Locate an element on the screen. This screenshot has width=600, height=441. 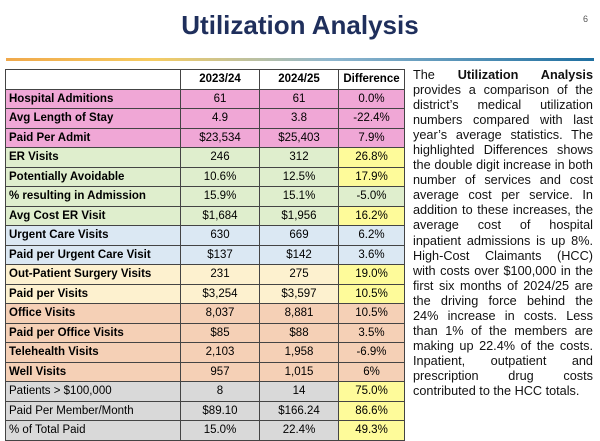
row-label: Paid per Office Visits is located at coordinates (93, 332).